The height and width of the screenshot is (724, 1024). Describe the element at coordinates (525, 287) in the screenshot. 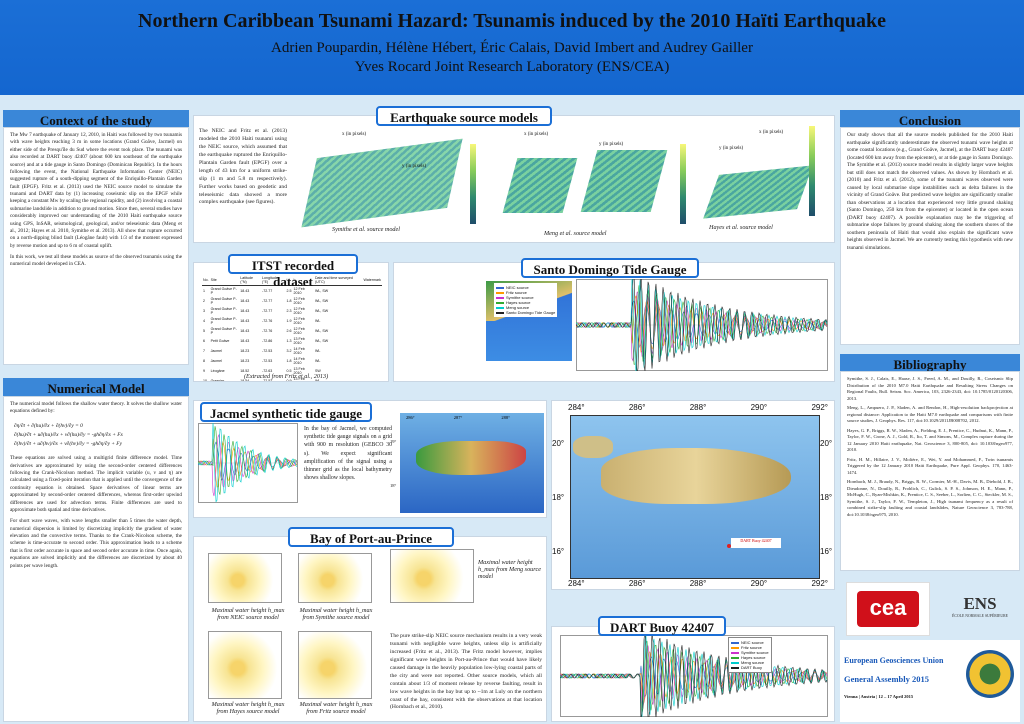

I see `legend-item: NEIC source` at that location.